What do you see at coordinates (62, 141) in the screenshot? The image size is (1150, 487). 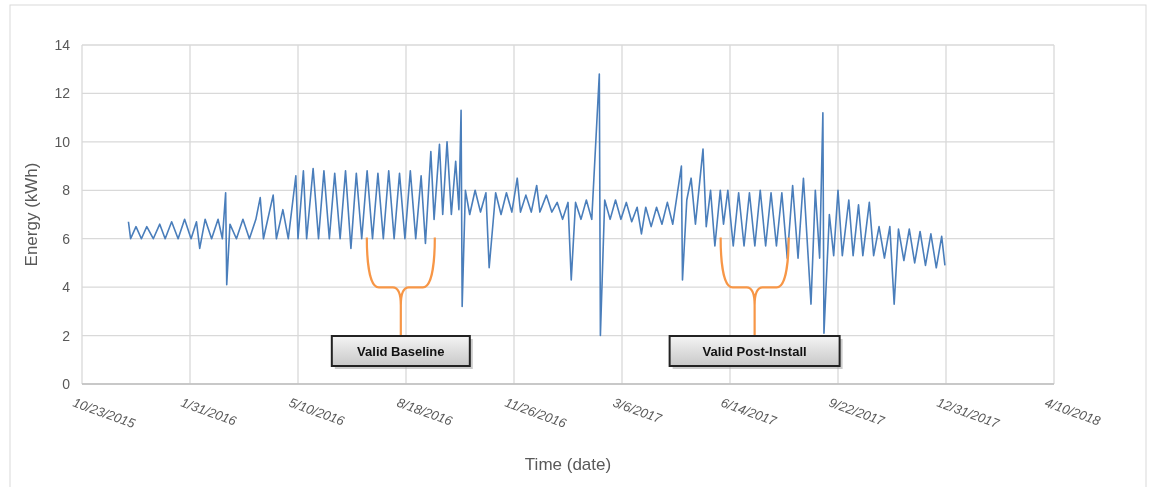 I see `y-tick-label: 10` at bounding box center [62, 141].